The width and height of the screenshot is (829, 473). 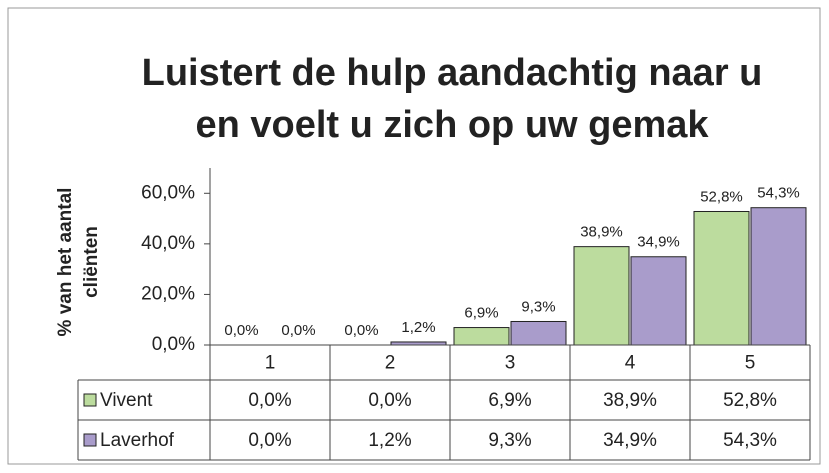 What do you see at coordinates (65, 262) in the screenshot?
I see `y-axis-label: % van het aantal` at bounding box center [65, 262].